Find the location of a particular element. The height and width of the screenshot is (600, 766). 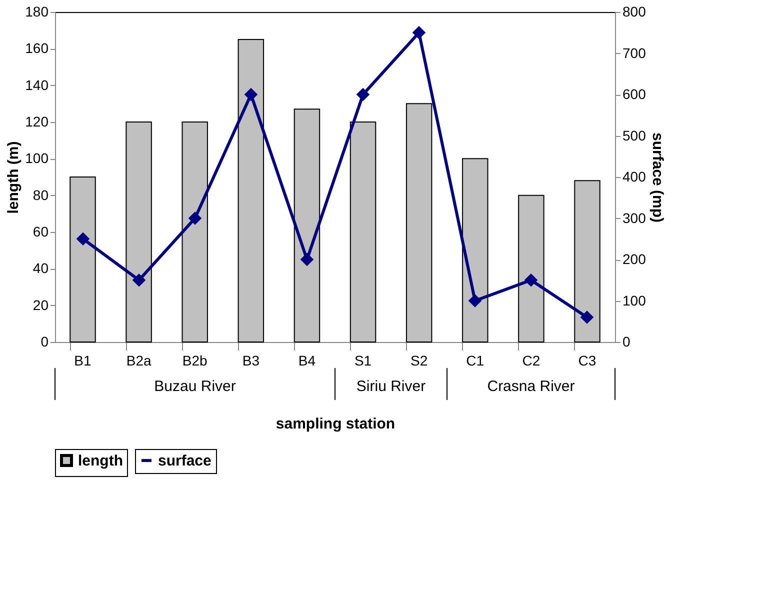

y-tick-label: 80 is located at coordinates (40, 194).